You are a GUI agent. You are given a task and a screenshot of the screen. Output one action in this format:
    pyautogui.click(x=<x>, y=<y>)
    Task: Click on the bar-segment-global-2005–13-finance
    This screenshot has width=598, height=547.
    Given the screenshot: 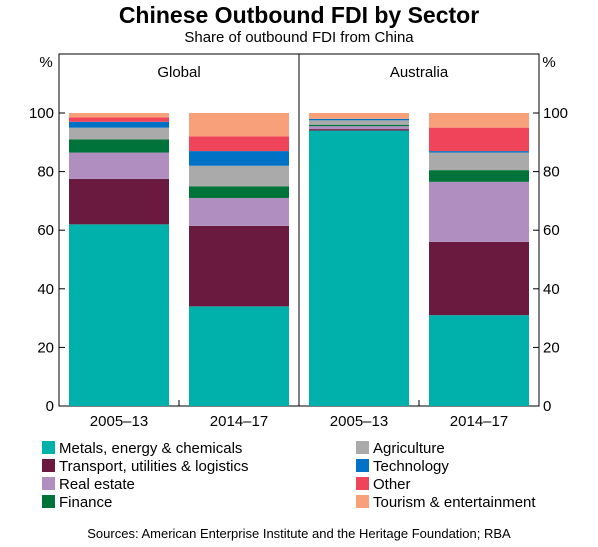 What is the action you would take?
    pyautogui.click(x=119, y=146)
    